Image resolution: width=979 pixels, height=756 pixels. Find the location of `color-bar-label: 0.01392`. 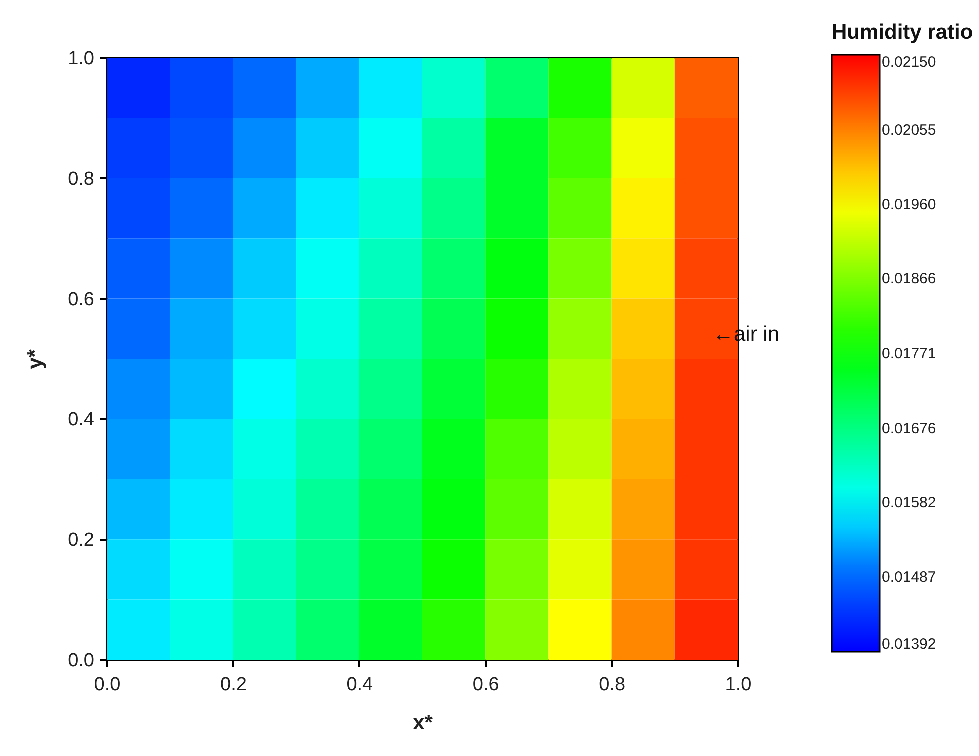

color-bar-label: 0.01392 is located at coordinates (909, 644).